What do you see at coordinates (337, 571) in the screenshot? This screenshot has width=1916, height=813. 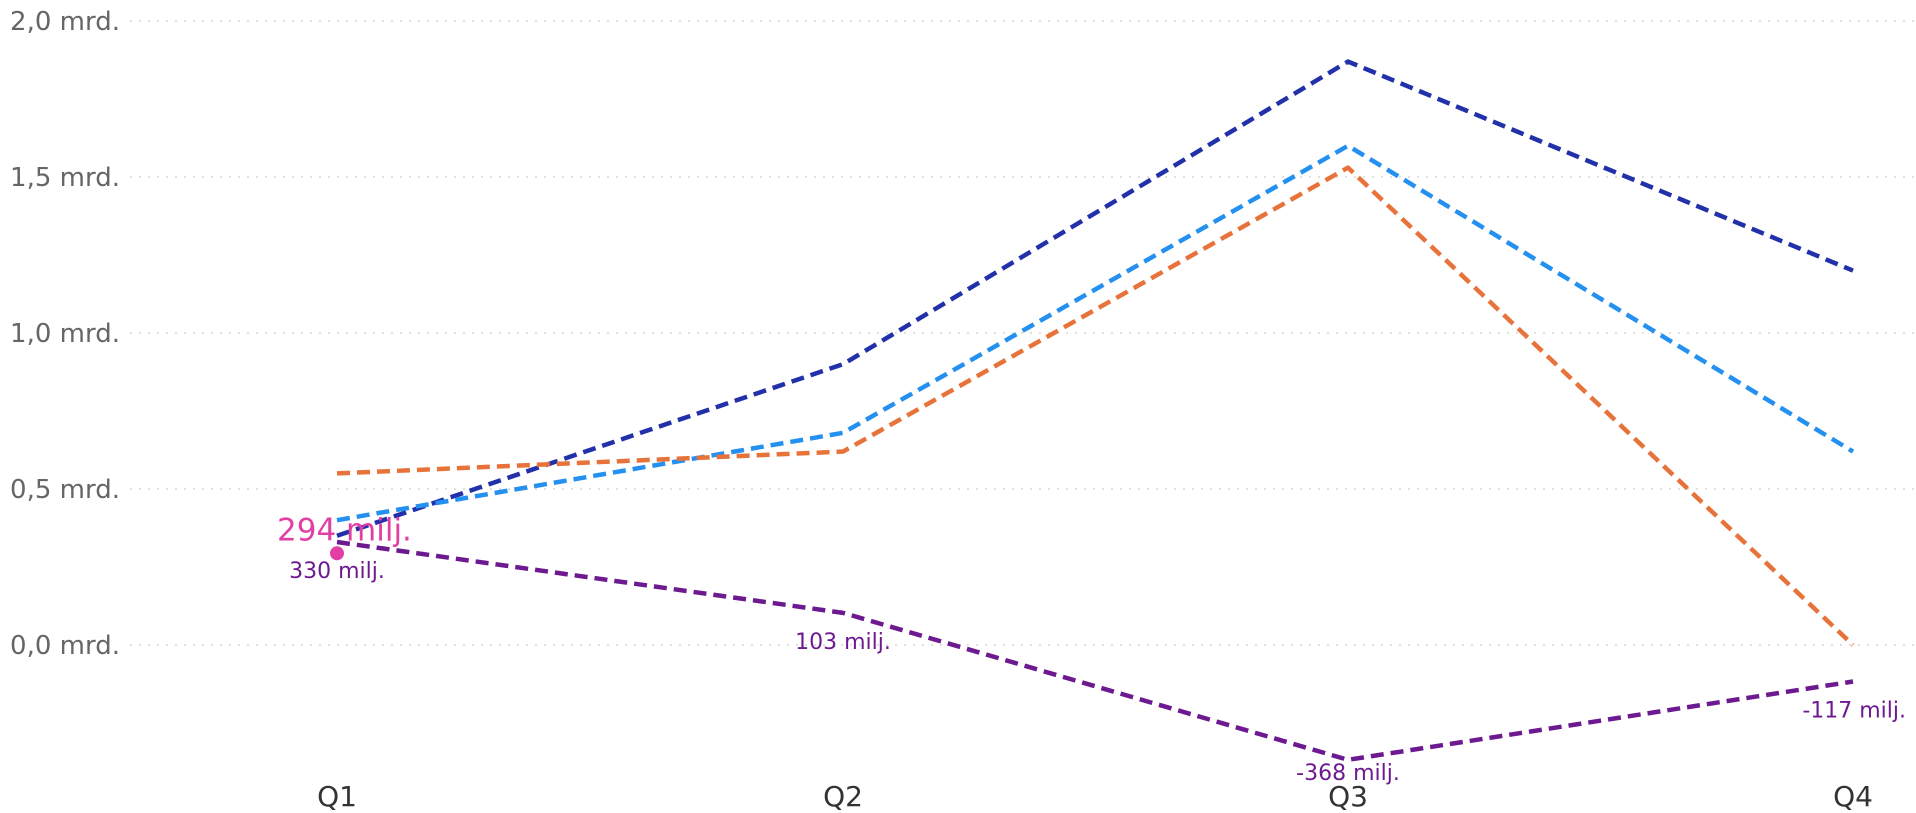 I see `data-label: 330 milj.` at bounding box center [337, 571].